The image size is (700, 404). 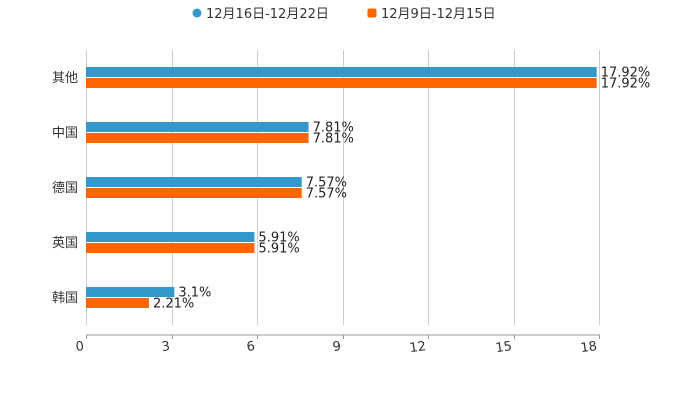 I want to click on x-tick-label: 0, so click(x=80, y=347).